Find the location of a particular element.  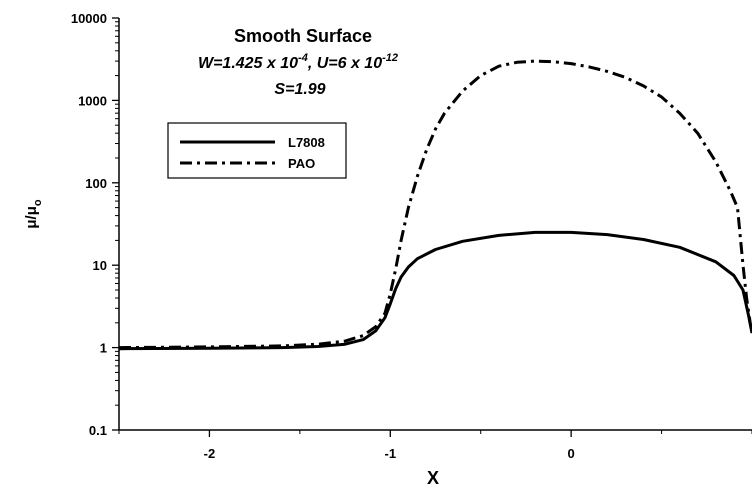

y-tick-label: 10 is located at coordinates (100, 265).